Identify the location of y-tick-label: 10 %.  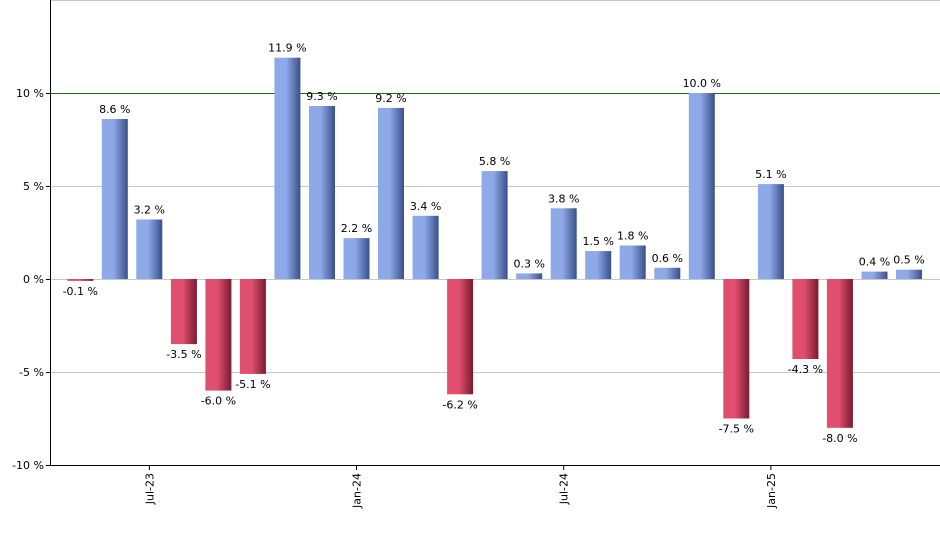
(30, 93).